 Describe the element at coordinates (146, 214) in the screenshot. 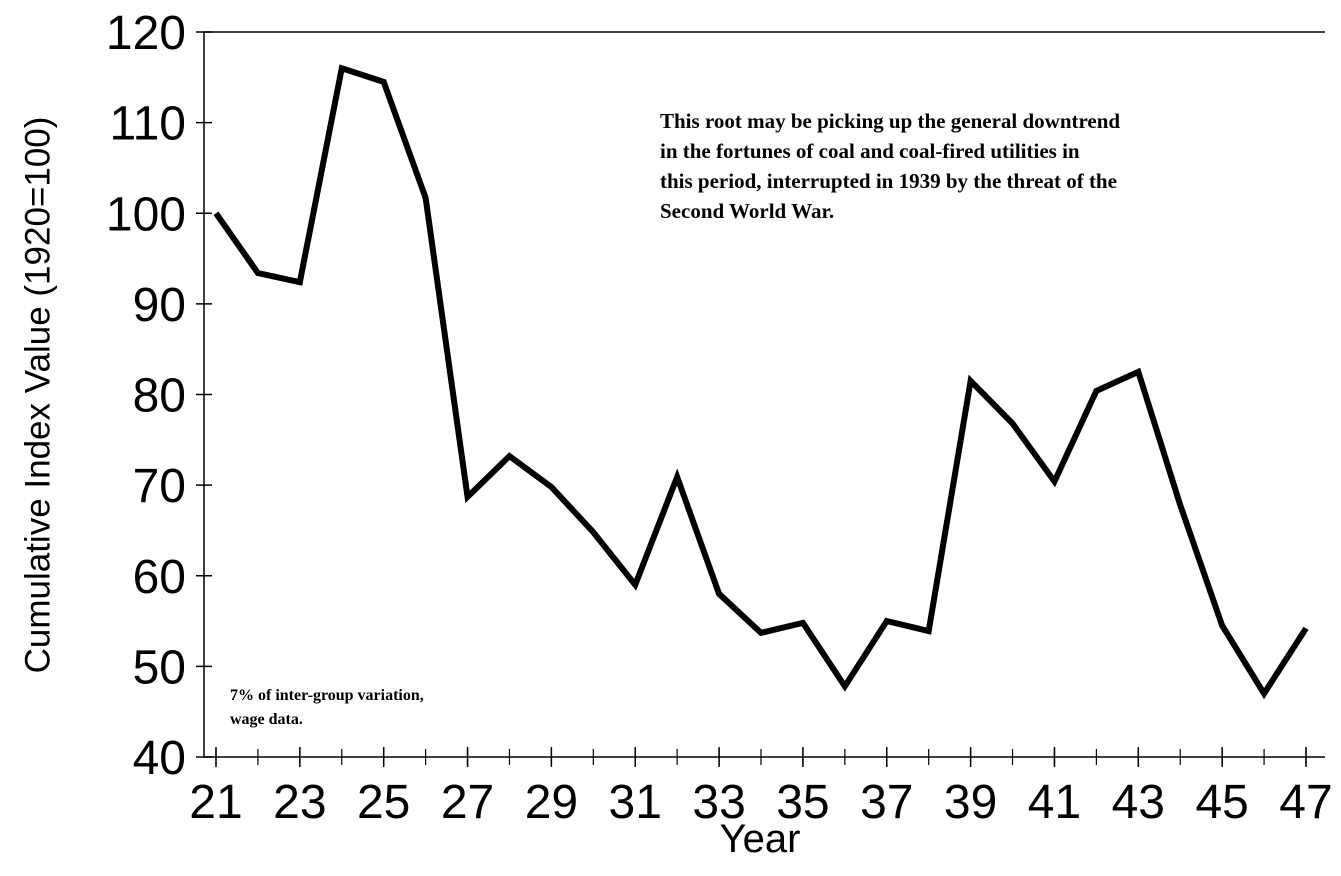

I see `y-tick-label: 100` at that location.